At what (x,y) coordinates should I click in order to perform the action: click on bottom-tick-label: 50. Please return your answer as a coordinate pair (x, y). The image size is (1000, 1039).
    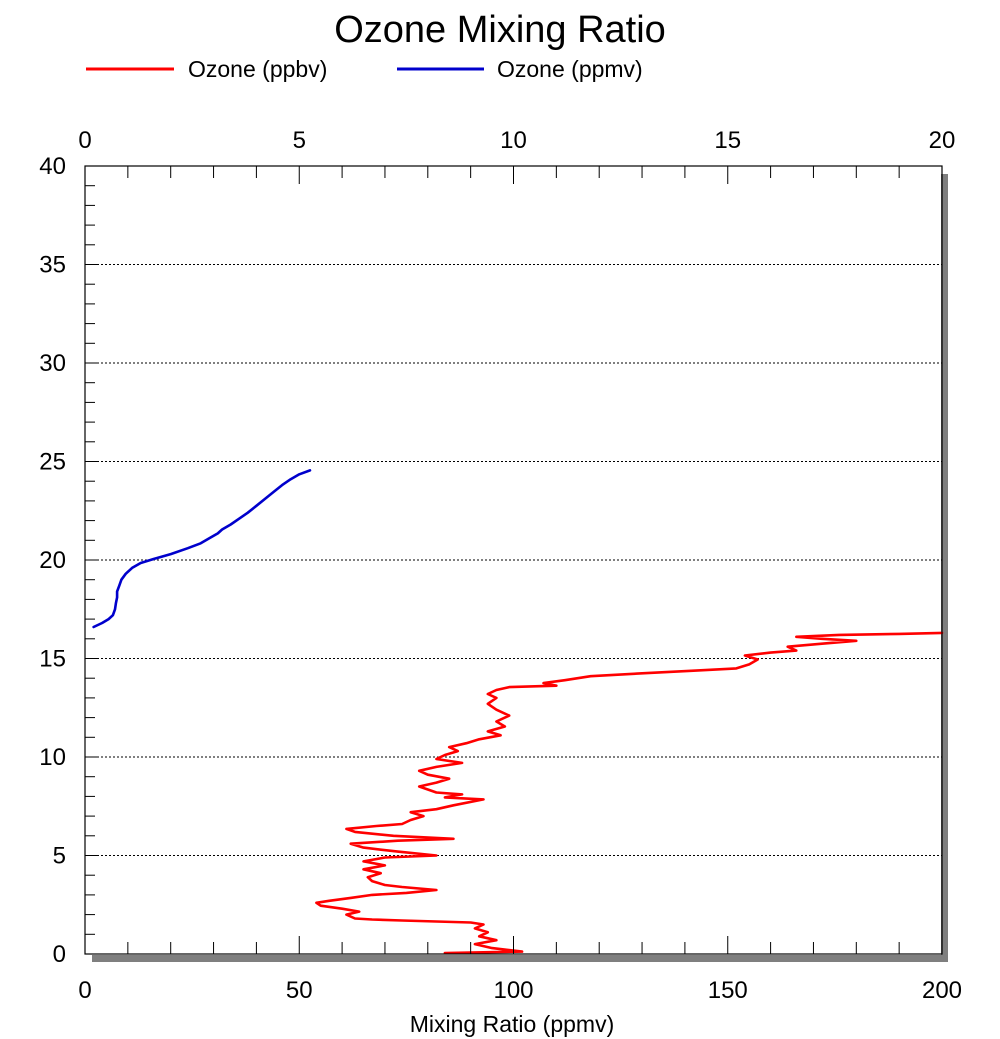
    Looking at the image, I should click on (299, 990).